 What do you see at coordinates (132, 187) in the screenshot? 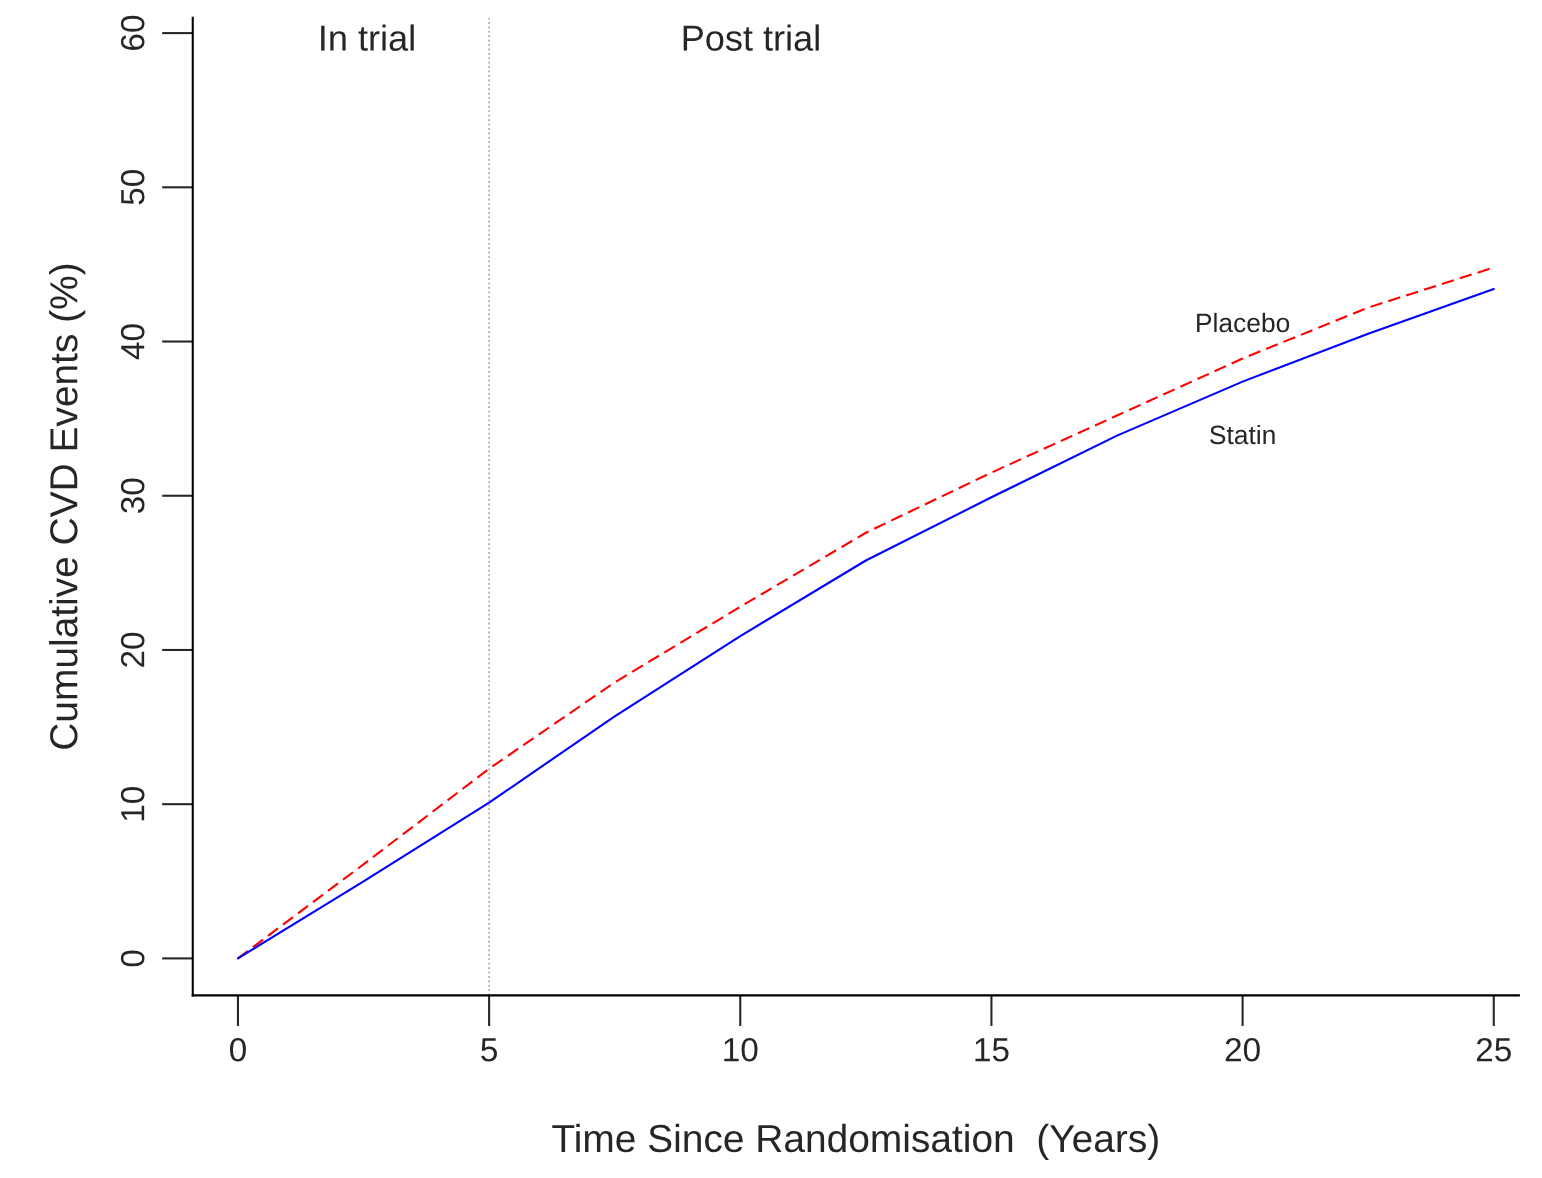
I see `y-tick-label: 50` at bounding box center [132, 187].